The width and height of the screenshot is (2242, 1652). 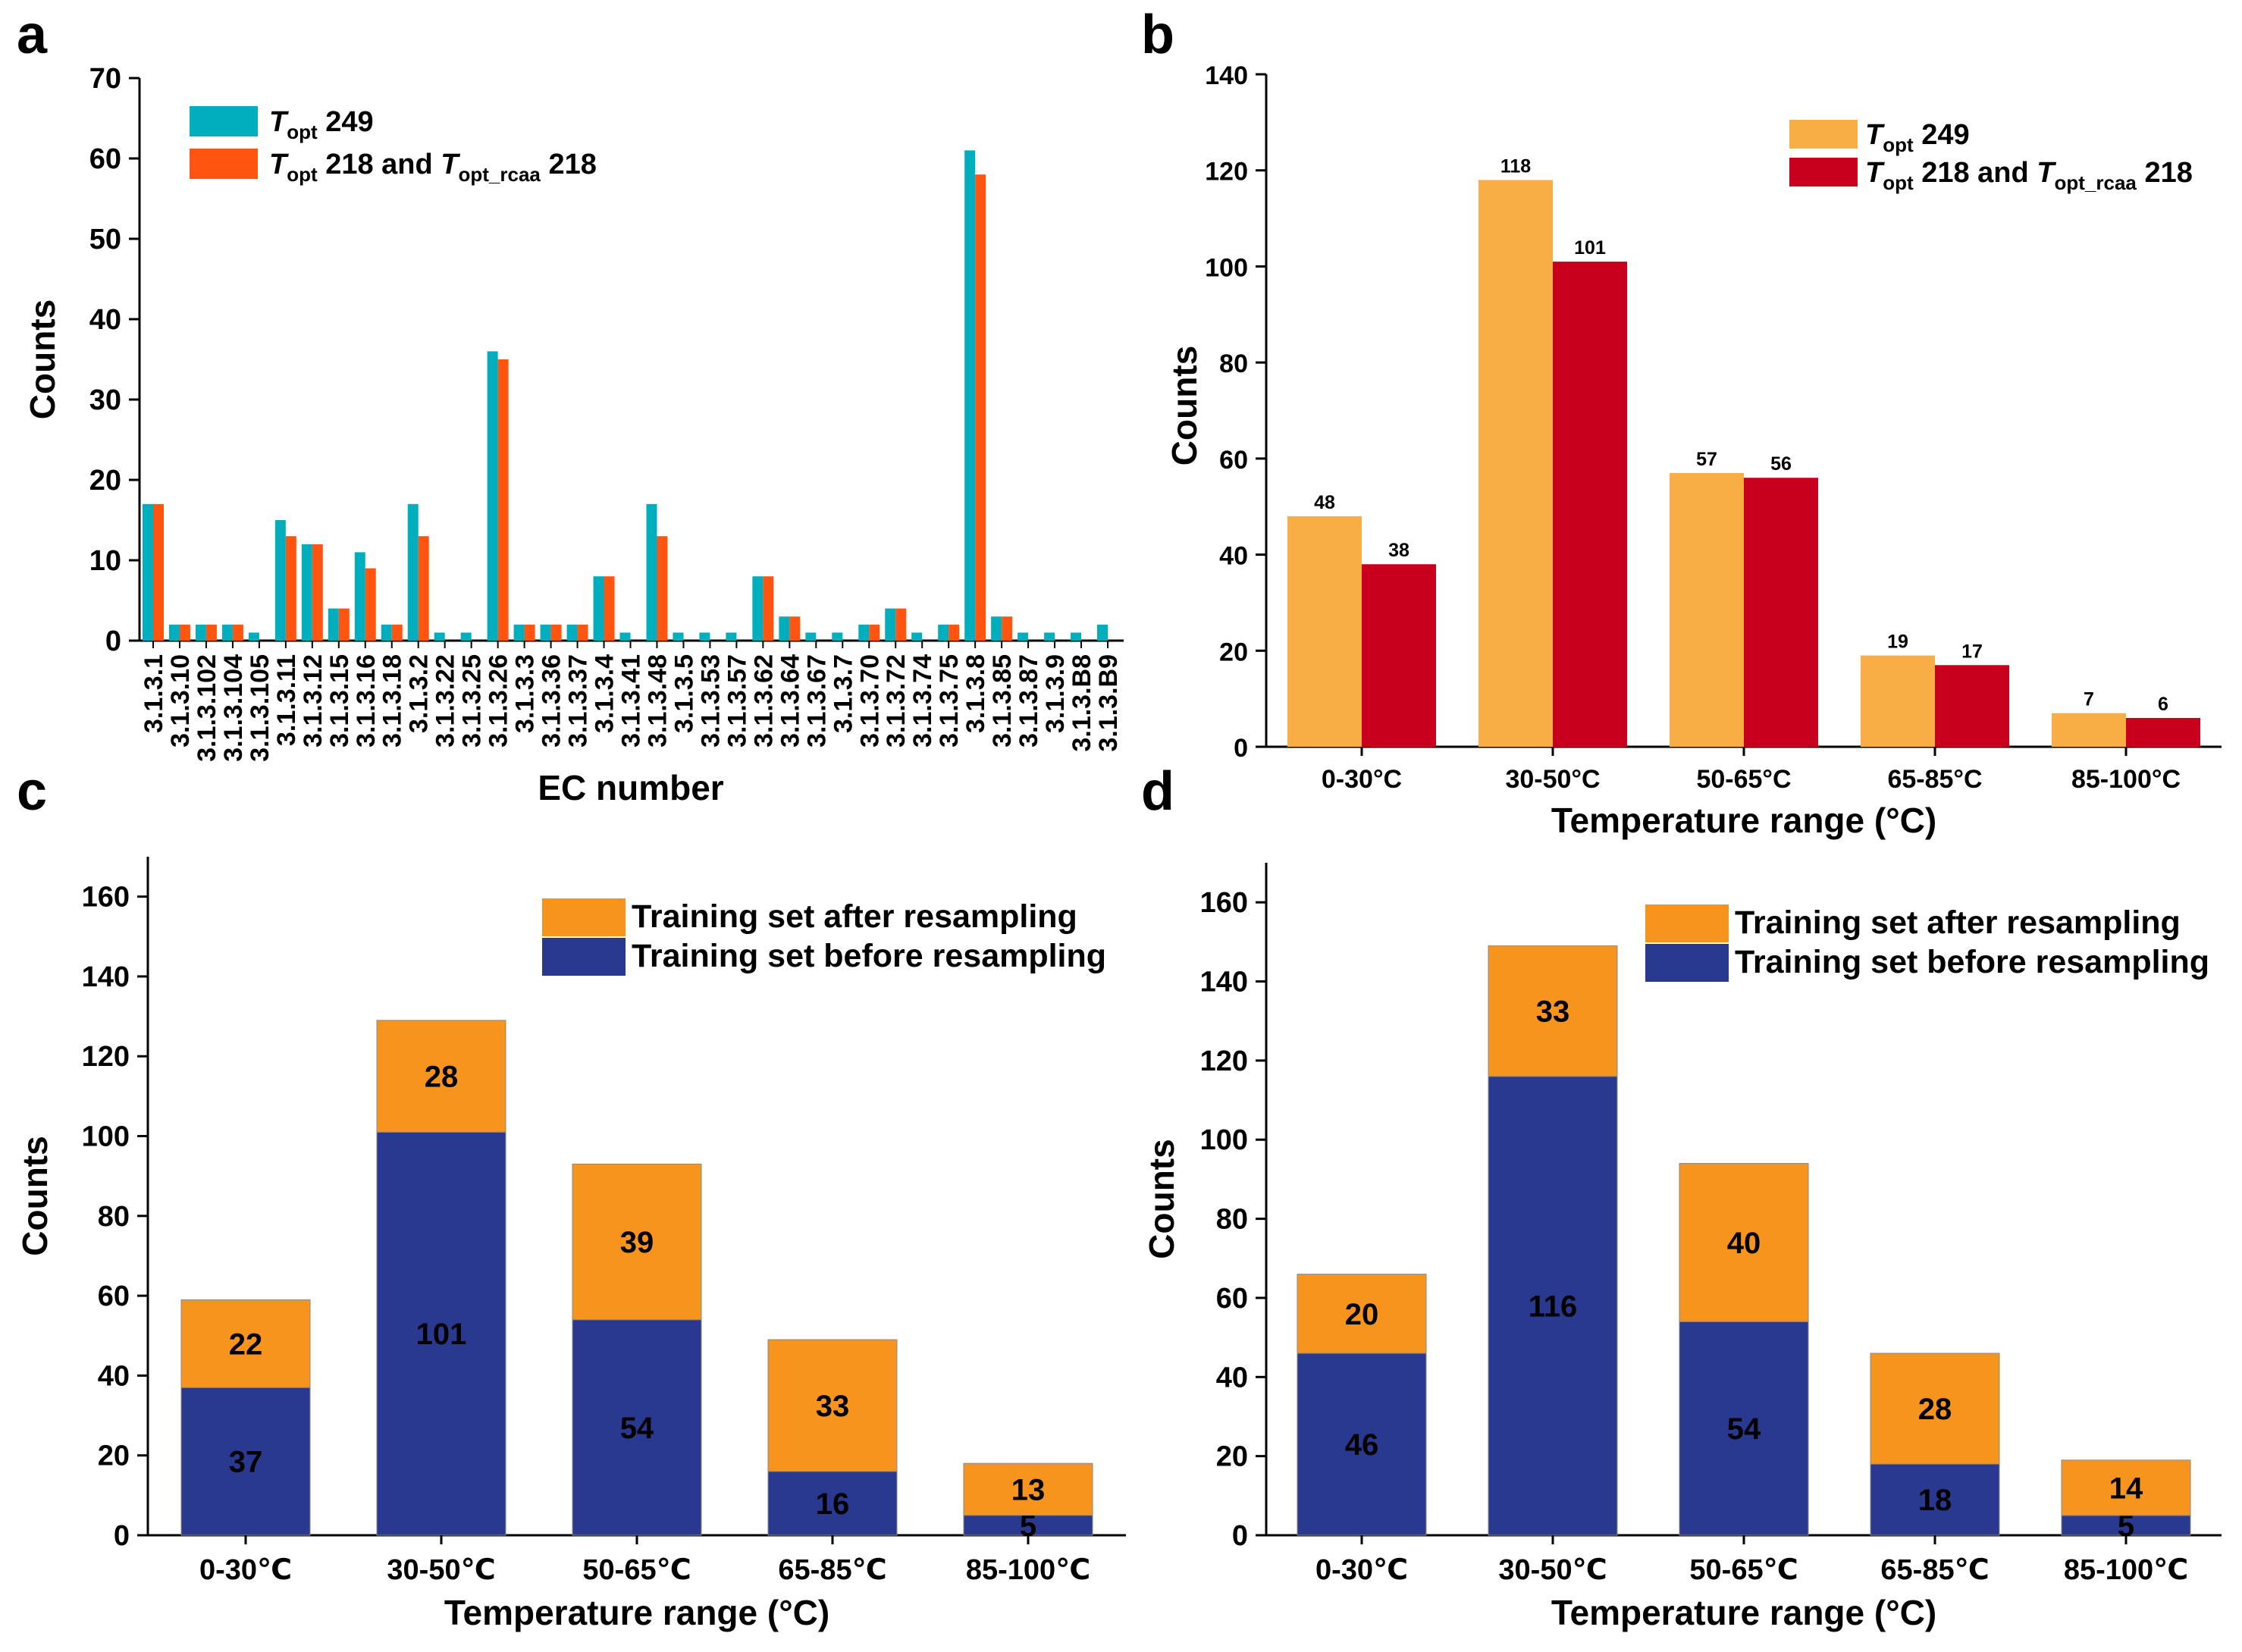 I want to click on x-tick-label: 3.1.3.25, so click(x=473, y=701).